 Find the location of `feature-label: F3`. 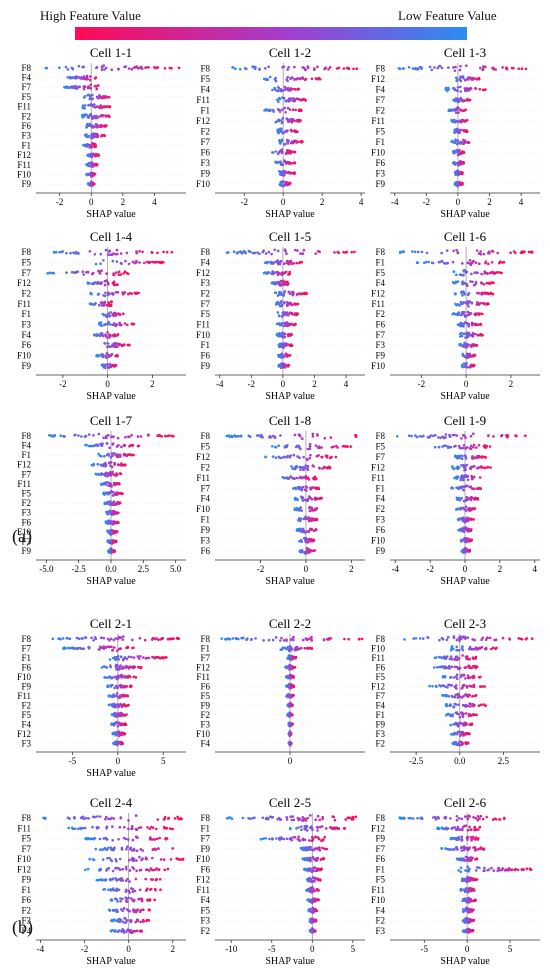

feature-label: F3 is located at coordinates (205, 540).